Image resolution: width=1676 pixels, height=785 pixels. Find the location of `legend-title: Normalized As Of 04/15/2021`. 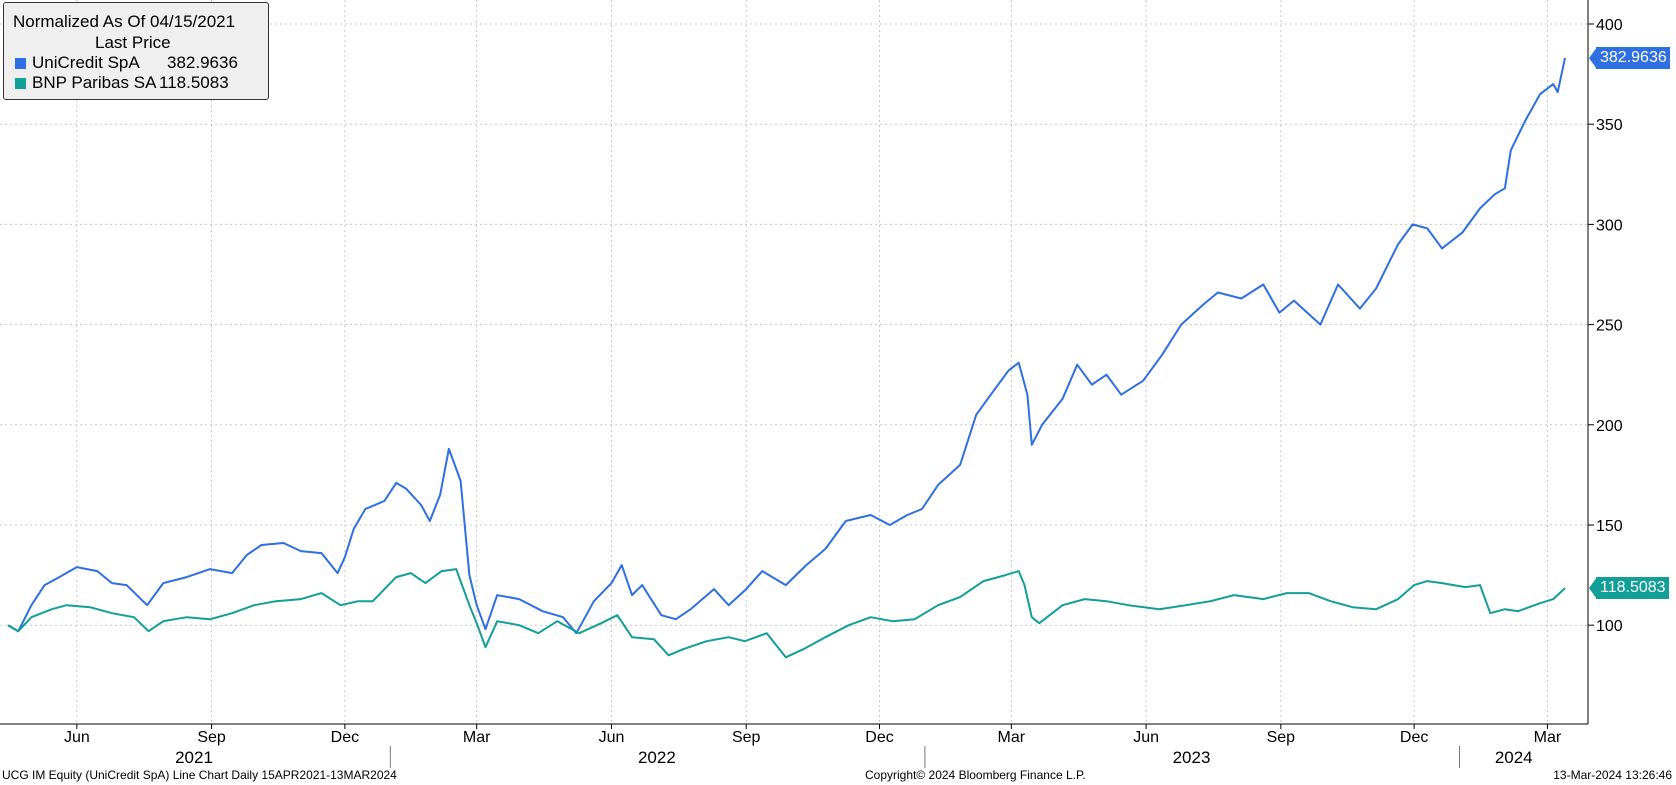

legend-title: Normalized As Of 04/15/2021 is located at coordinates (124, 21).